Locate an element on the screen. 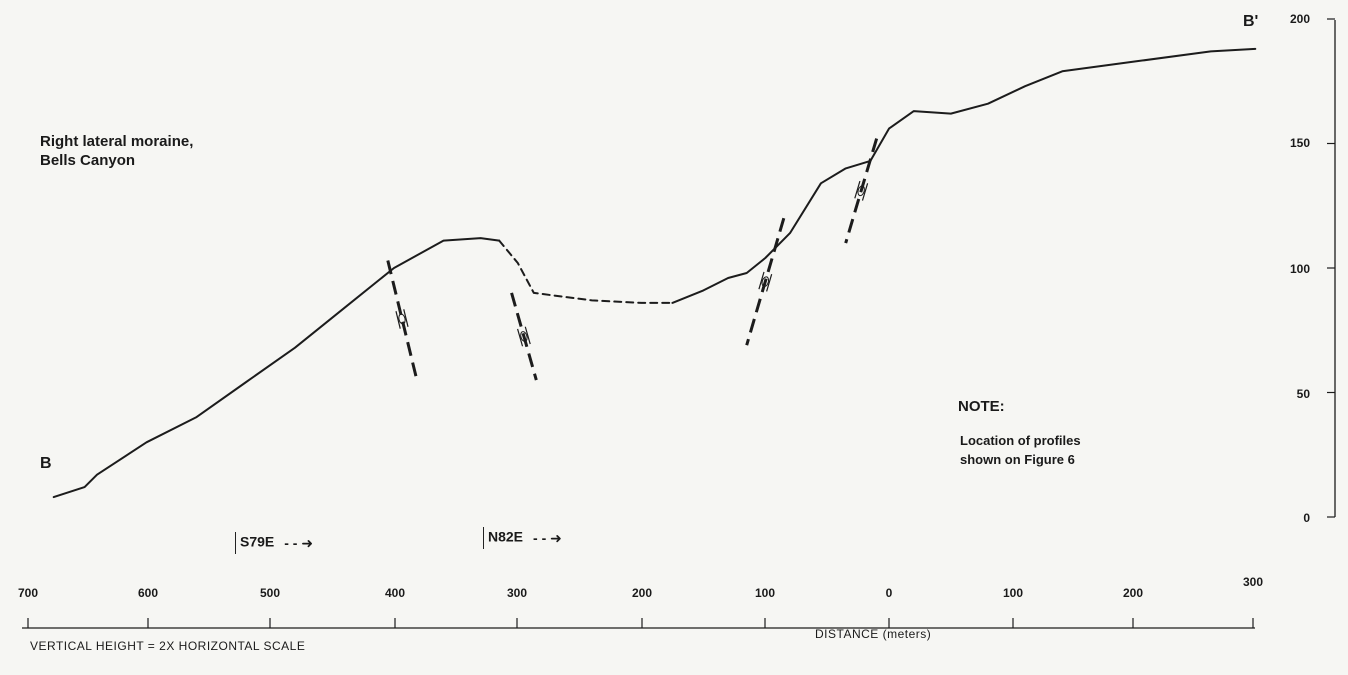  figure-title-line1: Right lateral moraine, is located at coordinates (117, 141).